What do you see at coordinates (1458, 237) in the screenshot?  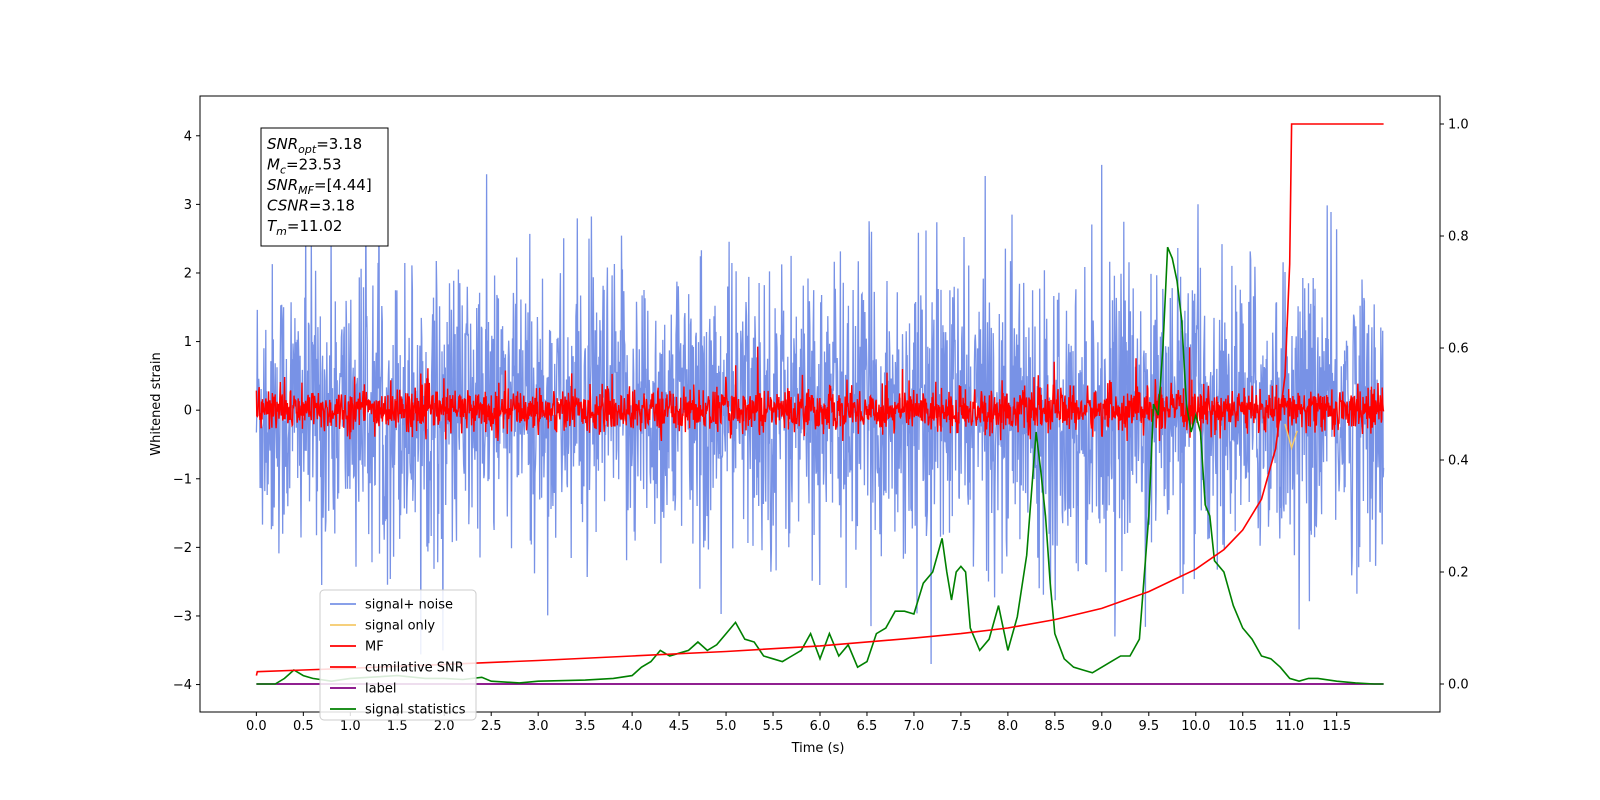 I see `y2-tick-label: 0.8` at bounding box center [1458, 237].